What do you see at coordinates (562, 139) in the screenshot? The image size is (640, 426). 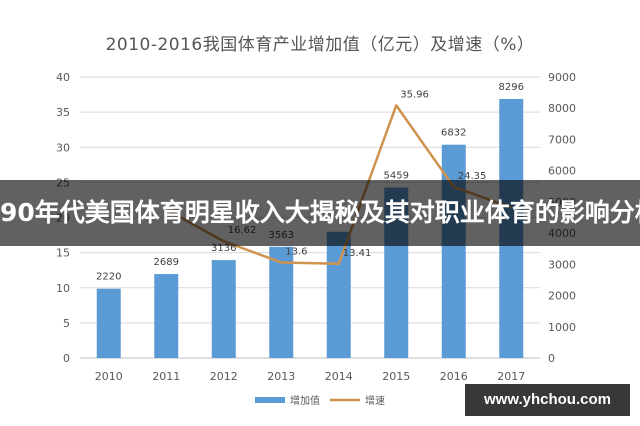 I see `y-right-tick-label: 7000` at bounding box center [562, 139].